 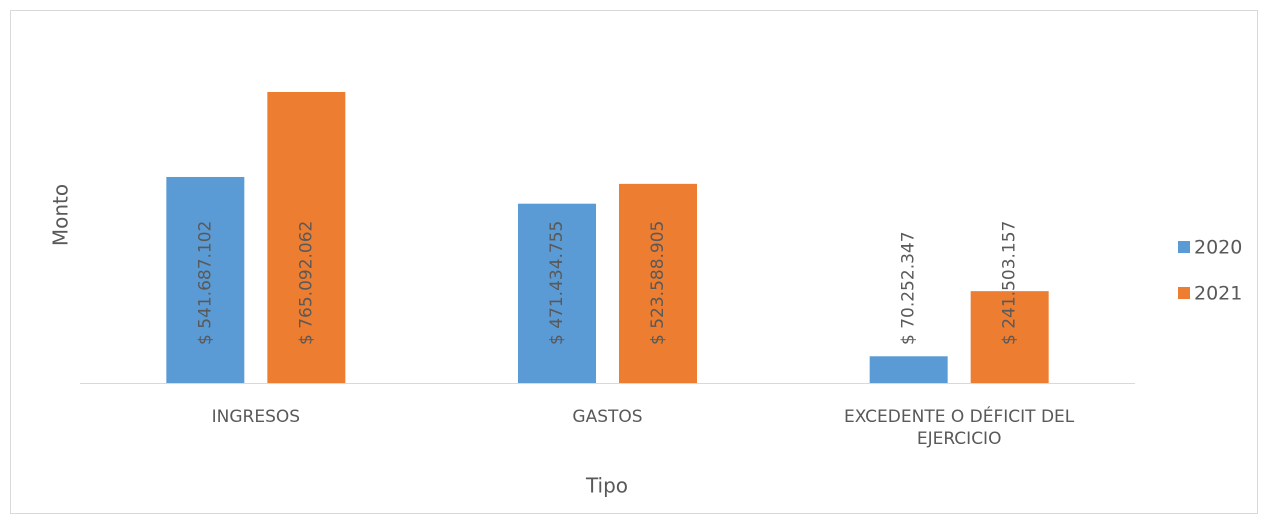 I want to click on x-tick-label: GASTOS, so click(x=607, y=417).